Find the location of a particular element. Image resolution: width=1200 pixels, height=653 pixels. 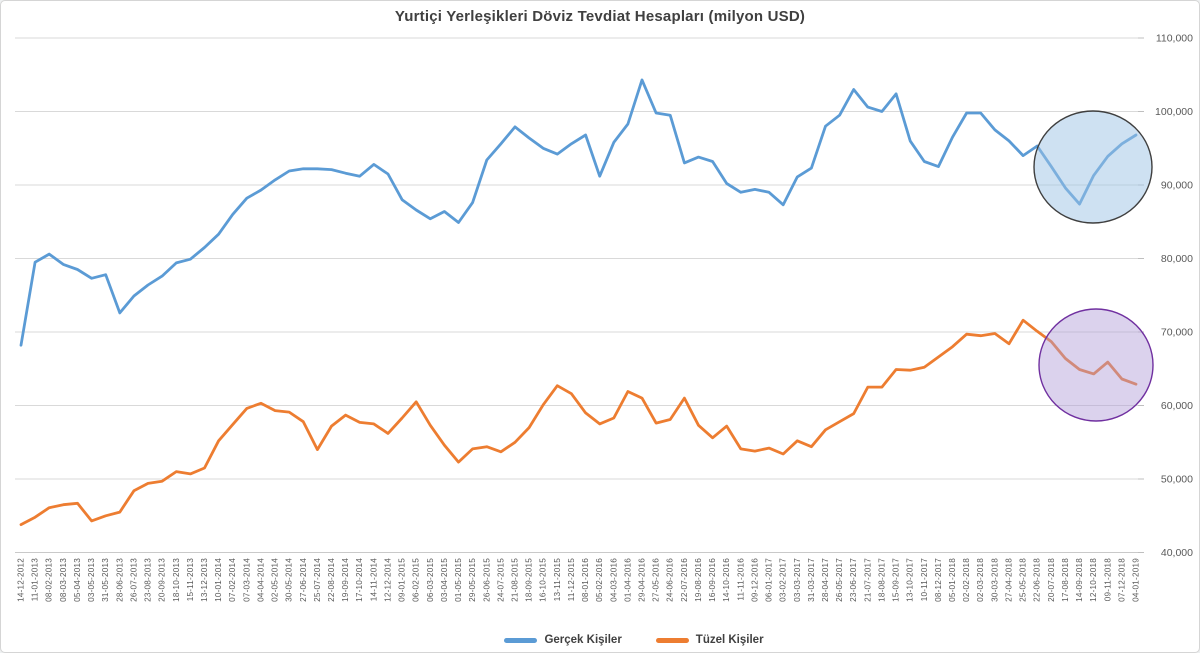

x-axis-label: 25-05-2018 is located at coordinates (1023, 580).